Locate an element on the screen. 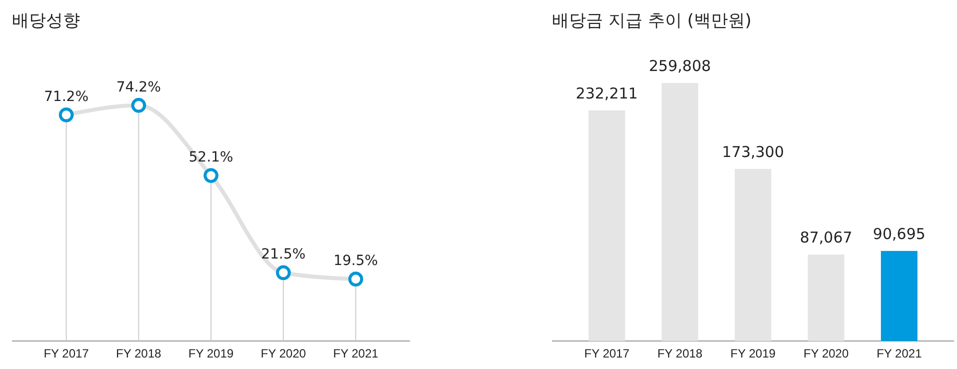 The image size is (957, 369). data-label: 52.1% is located at coordinates (211, 158).